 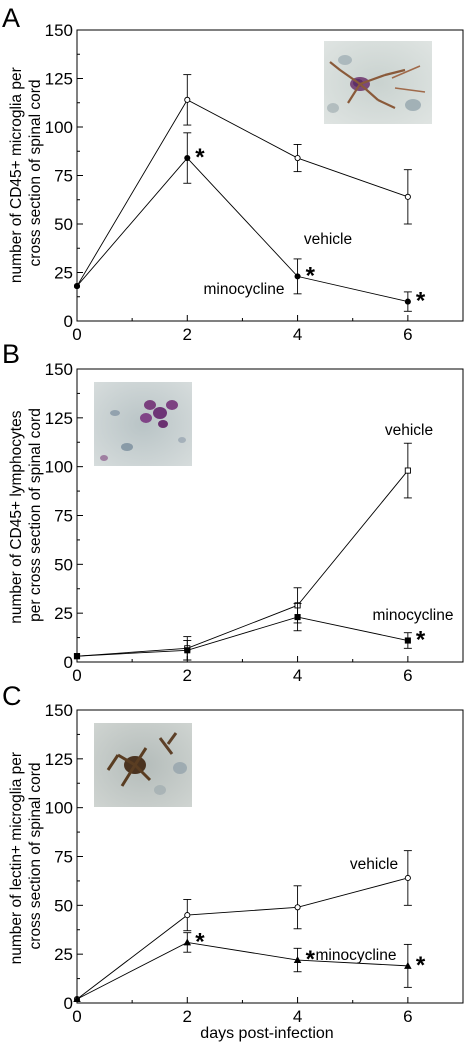 What do you see at coordinates (143, 424) in the screenshot?
I see `micrograph-b` at bounding box center [143, 424].